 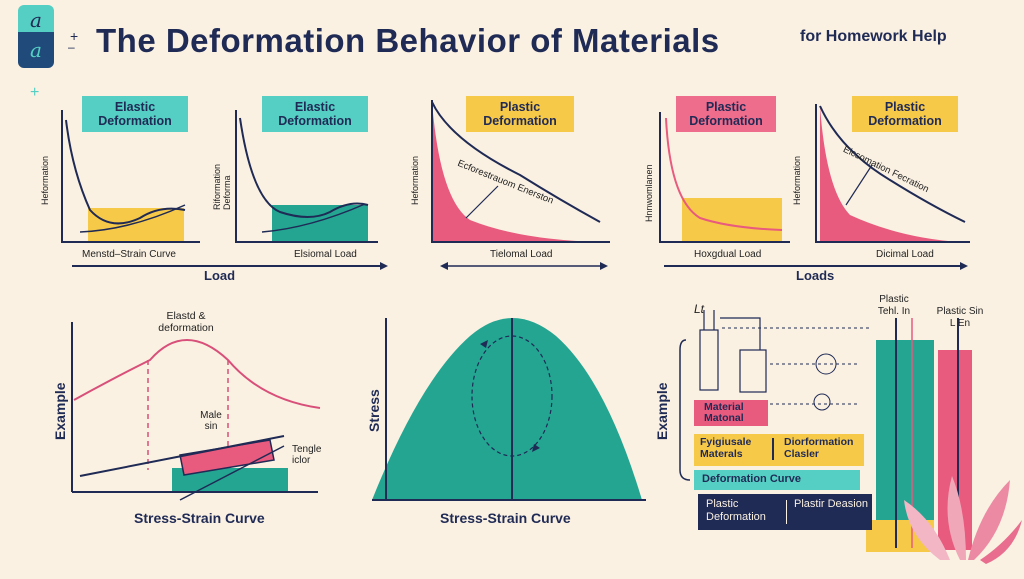 What do you see at coordinates (186, 322) in the screenshot?
I see `peak-label: Elastd & deformation` at bounding box center [186, 322].